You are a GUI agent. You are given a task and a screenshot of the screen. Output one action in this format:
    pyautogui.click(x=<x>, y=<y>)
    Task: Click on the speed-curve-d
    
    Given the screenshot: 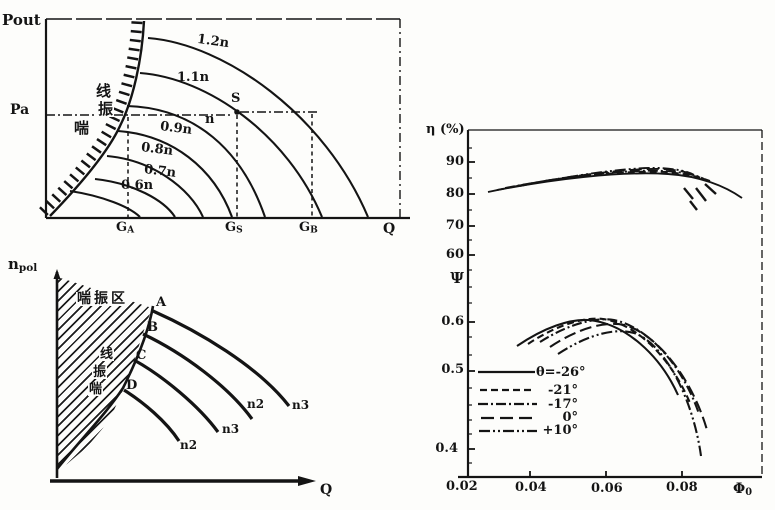 What is the action you would take?
    pyautogui.click(x=152, y=415)
    